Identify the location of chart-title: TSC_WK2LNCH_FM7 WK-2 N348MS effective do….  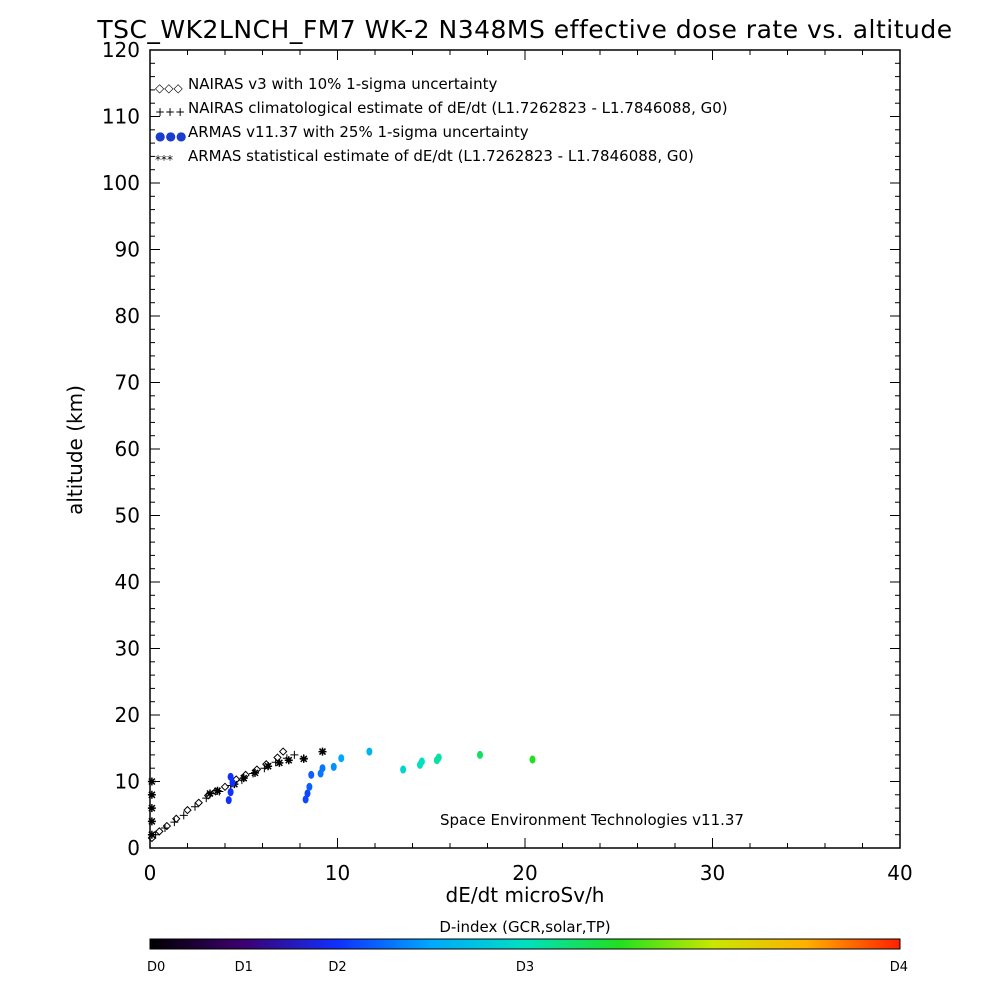
(524, 29).